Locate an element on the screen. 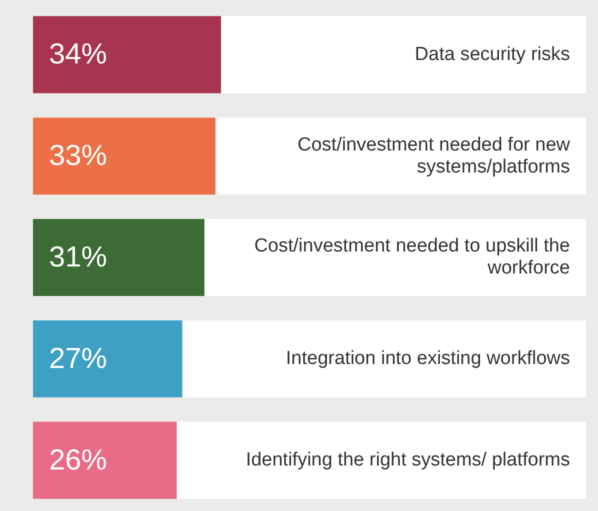 The width and height of the screenshot is (598, 511). data-label: 34% is located at coordinates (78, 54).